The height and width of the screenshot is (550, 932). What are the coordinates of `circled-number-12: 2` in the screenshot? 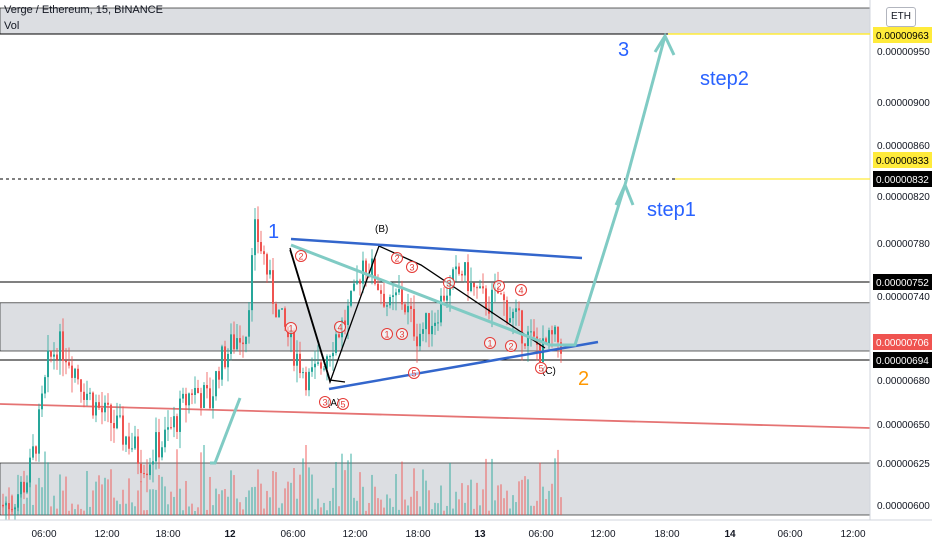 It's located at (498, 287).